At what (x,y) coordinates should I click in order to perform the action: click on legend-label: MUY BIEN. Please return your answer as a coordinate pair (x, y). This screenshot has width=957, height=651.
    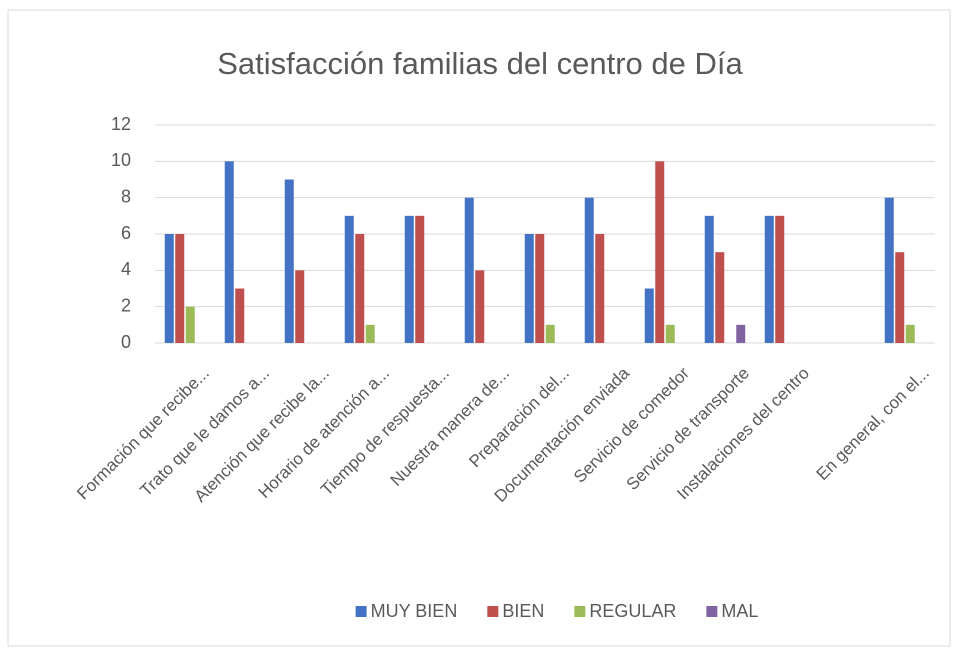
    Looking at the image, I should click on (414, 611).